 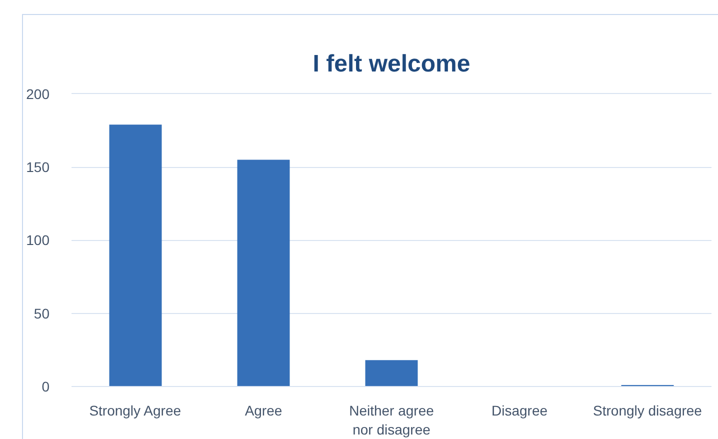 What do you see at coordinates (42, 313) in the screenshot?
I see `y-tick-label: 50` at bounding box center [42, 313].